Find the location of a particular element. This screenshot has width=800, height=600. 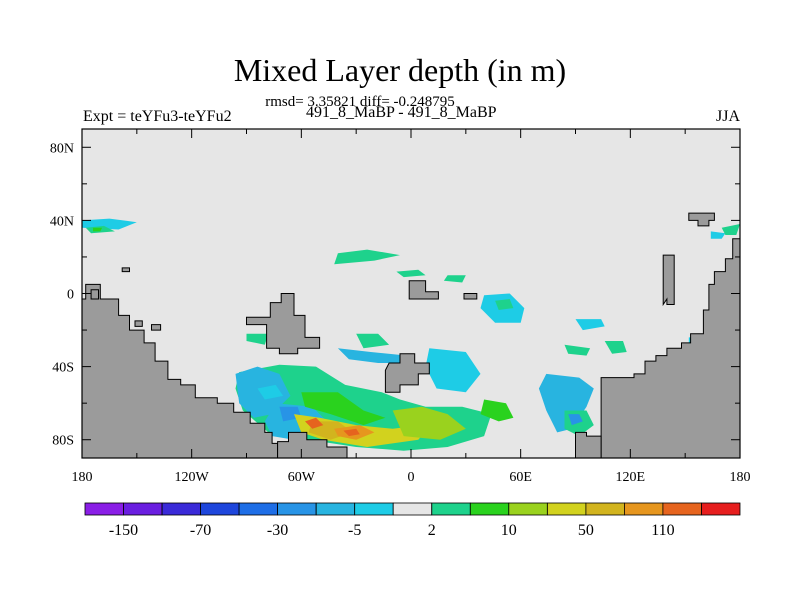

colorbar-label: 2 is located at coordinates (432, 530).